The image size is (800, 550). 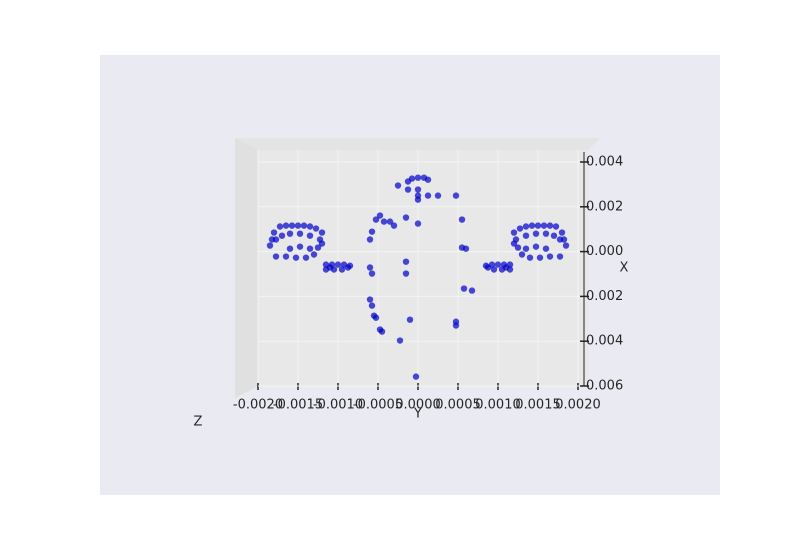 I want to click on x-tick-label: -0.0010, so click(x=338, y=405).